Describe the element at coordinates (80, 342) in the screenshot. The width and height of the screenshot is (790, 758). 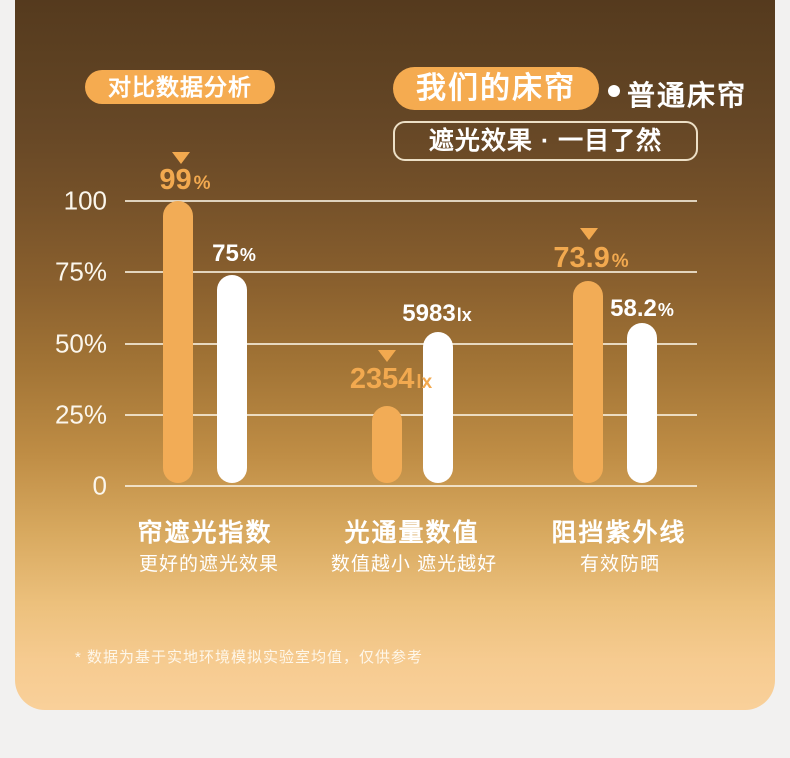
I see `y-tick-50: 50%` at that location.